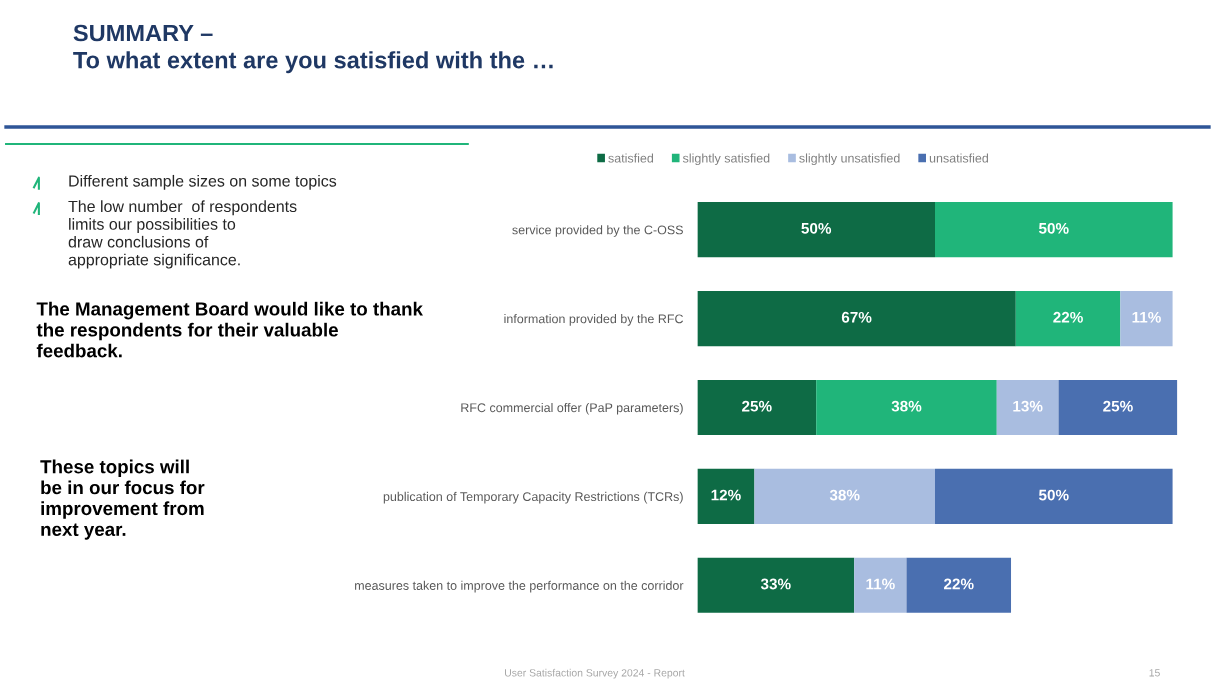 The width and height of the screenshot is (1215, 686). What do you see at coordinates (597, 231) in the screenshot?
I see `y-tick-label: service provided by the C-OSS` at bounding box center [597, 231].